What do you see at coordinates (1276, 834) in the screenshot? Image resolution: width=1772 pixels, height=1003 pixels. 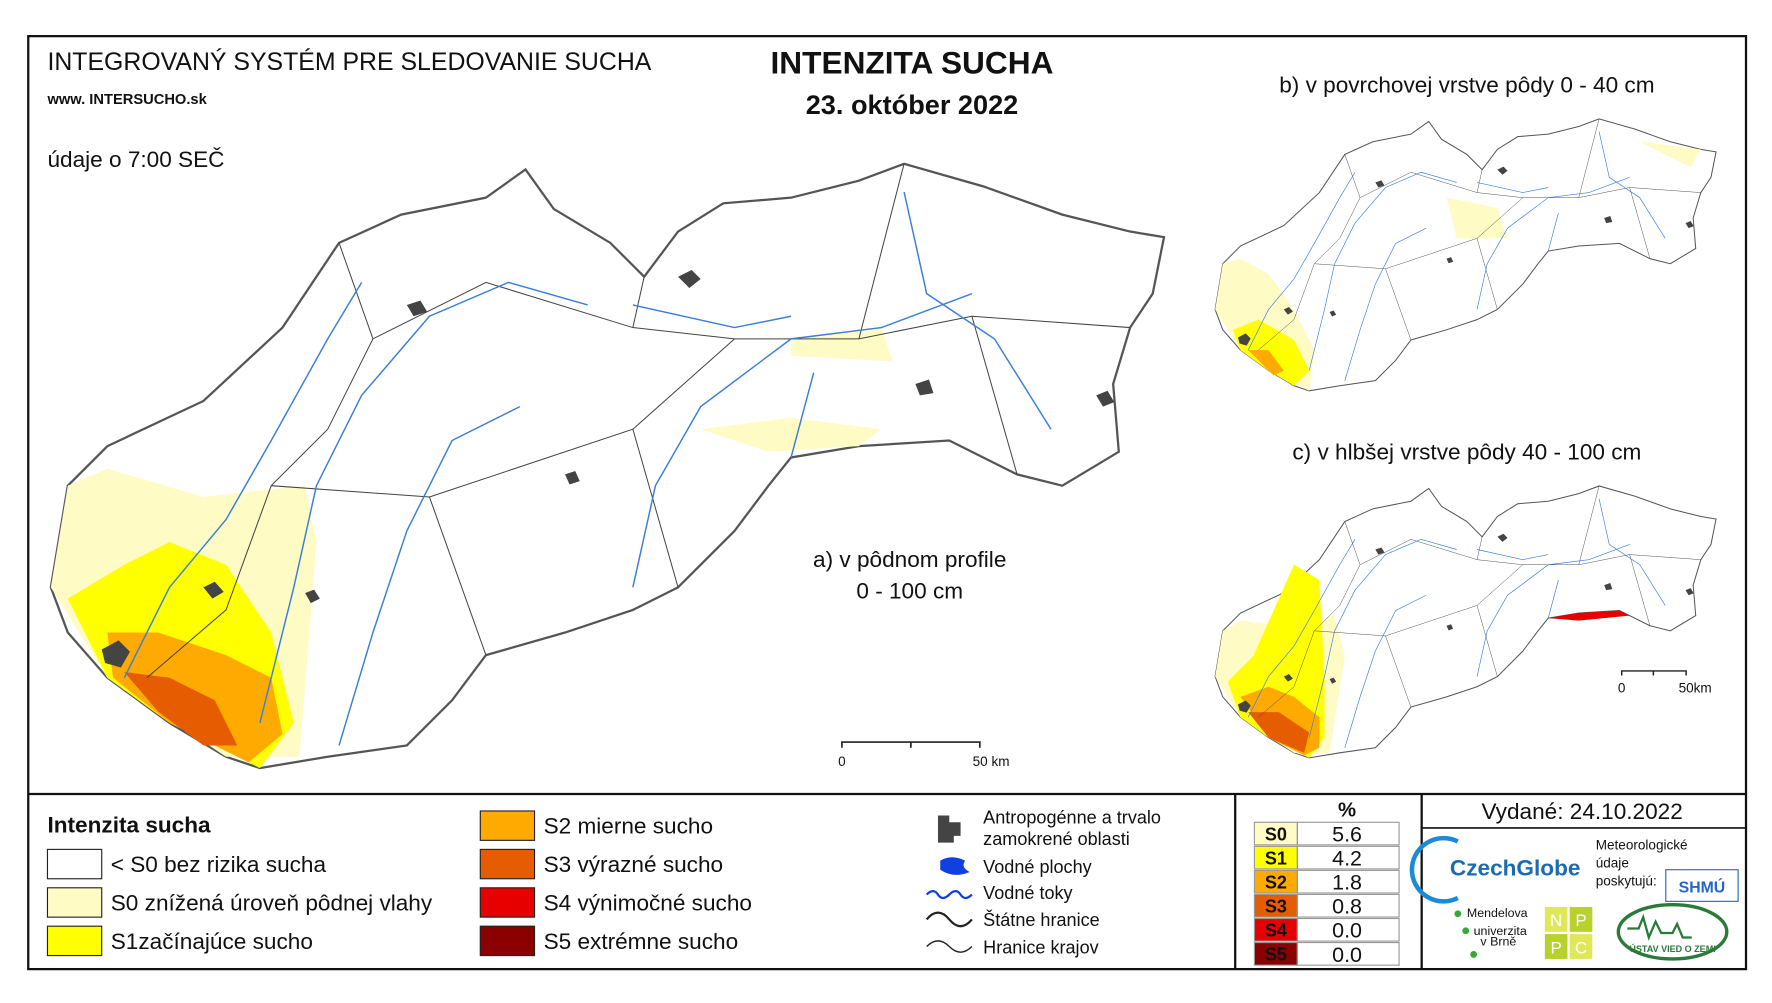 I see `stats-class: S0` at bounding box center [1276, 834].